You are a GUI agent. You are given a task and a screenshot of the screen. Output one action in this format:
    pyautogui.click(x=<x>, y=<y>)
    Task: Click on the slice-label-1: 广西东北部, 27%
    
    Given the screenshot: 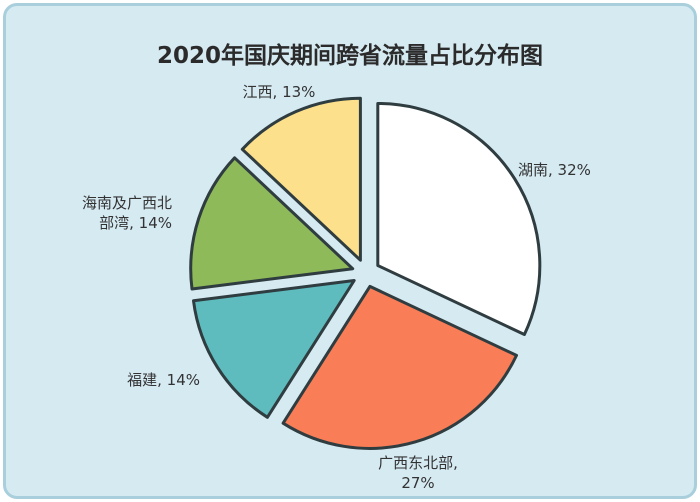 What is the action you would take?
    pyautogui.click(x=418, y=473)
    